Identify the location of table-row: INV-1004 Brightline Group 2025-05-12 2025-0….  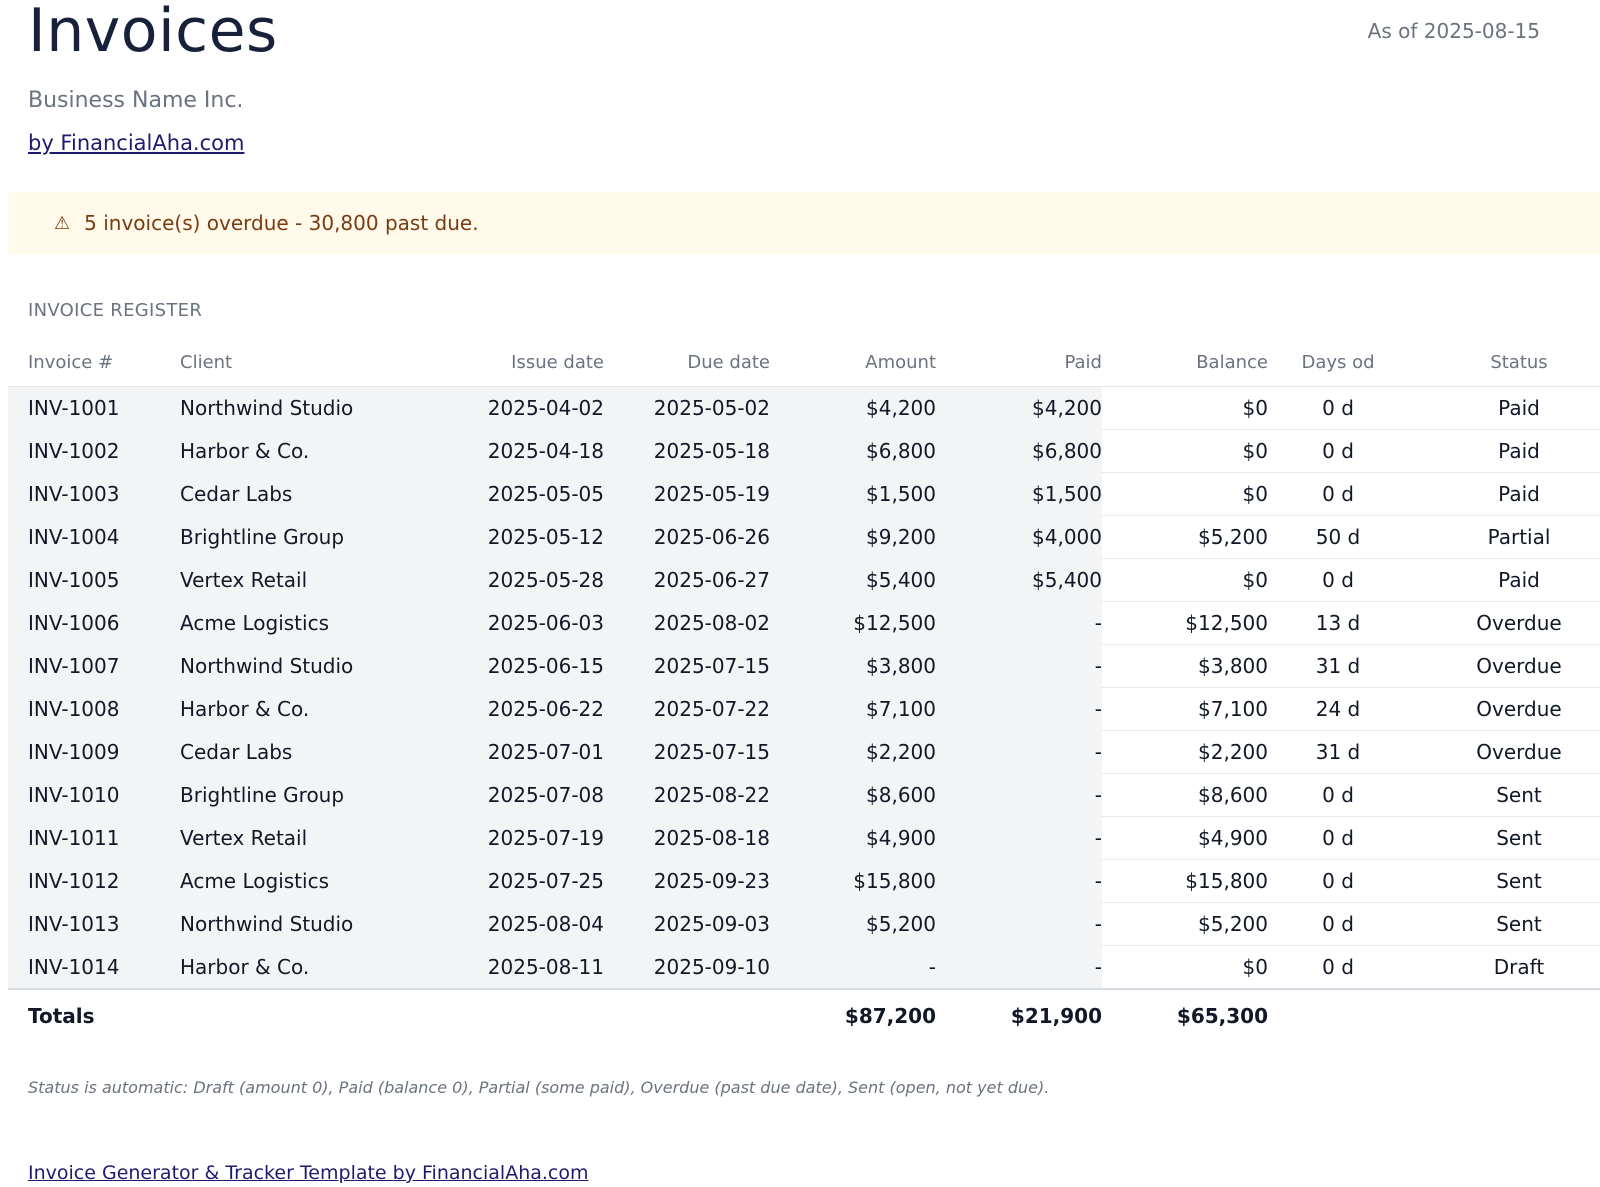
(804, 537).